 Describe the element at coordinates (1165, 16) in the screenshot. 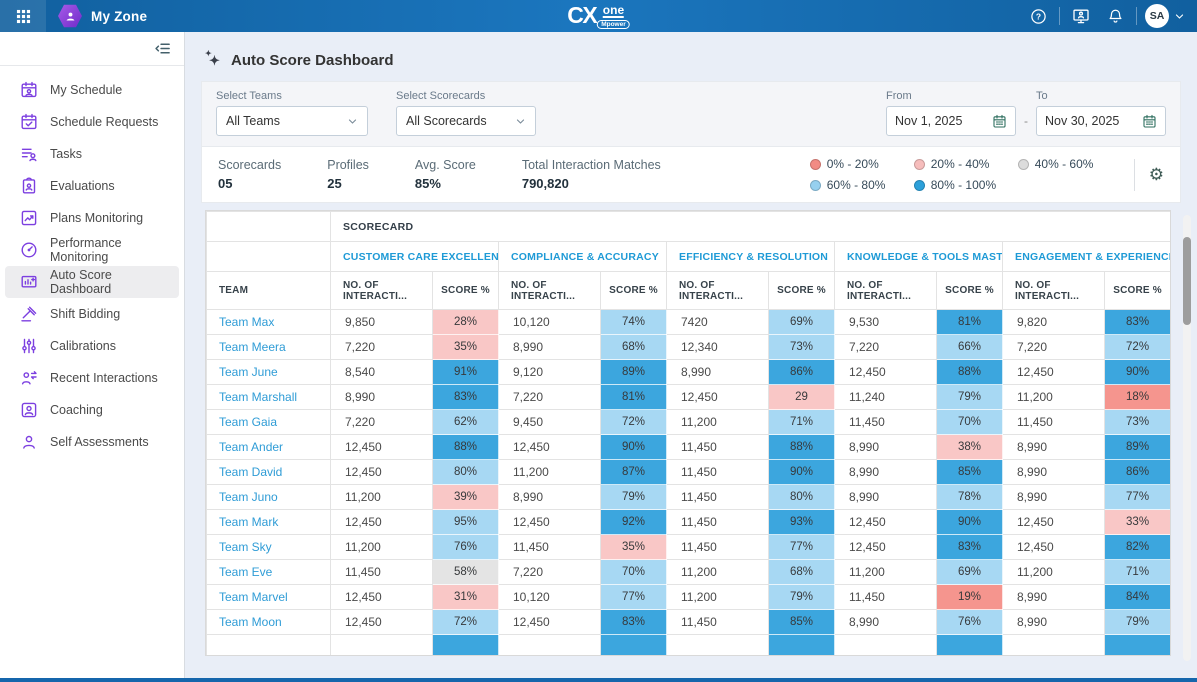

I see `user-menu-button: SA` at that location.